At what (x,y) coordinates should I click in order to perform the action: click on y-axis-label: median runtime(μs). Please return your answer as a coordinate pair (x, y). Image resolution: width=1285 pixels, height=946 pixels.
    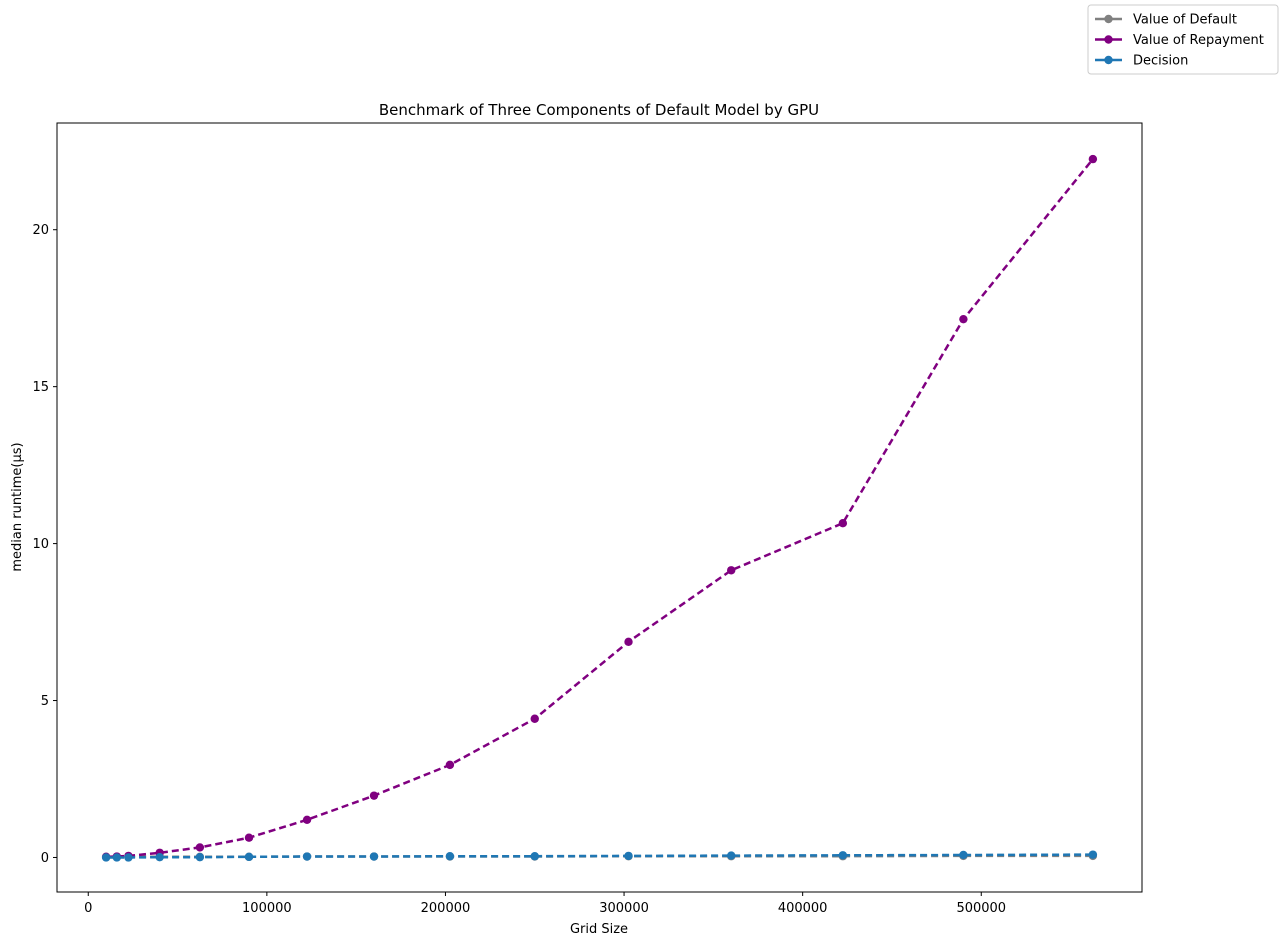
    Looking at the image, I should click on (17, 506).